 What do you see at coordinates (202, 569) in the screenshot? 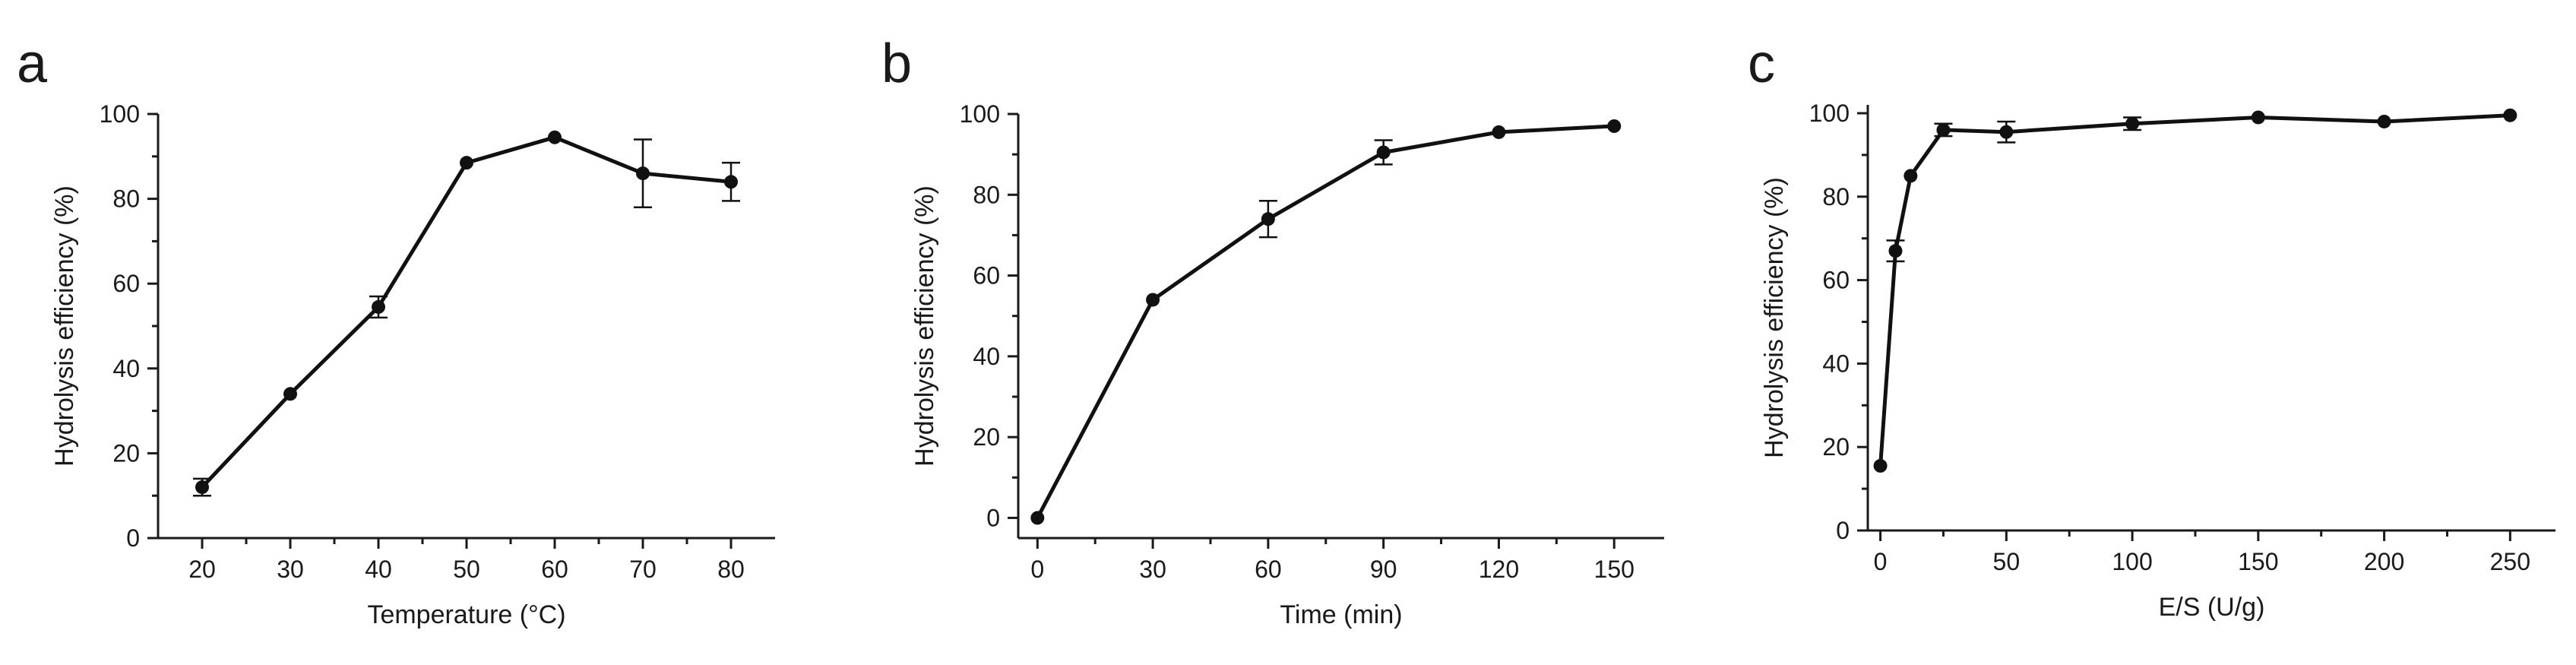
I see `x-tick-label: 20` at bounding box center [202, 569].